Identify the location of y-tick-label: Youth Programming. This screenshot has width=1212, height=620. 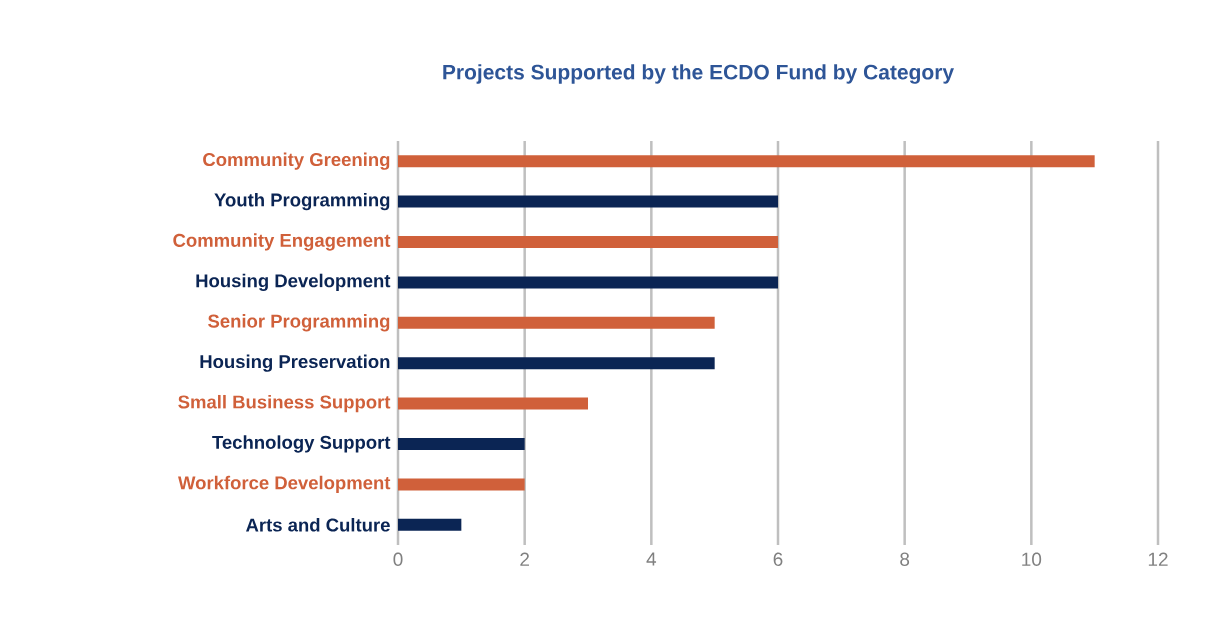
(302, 201).